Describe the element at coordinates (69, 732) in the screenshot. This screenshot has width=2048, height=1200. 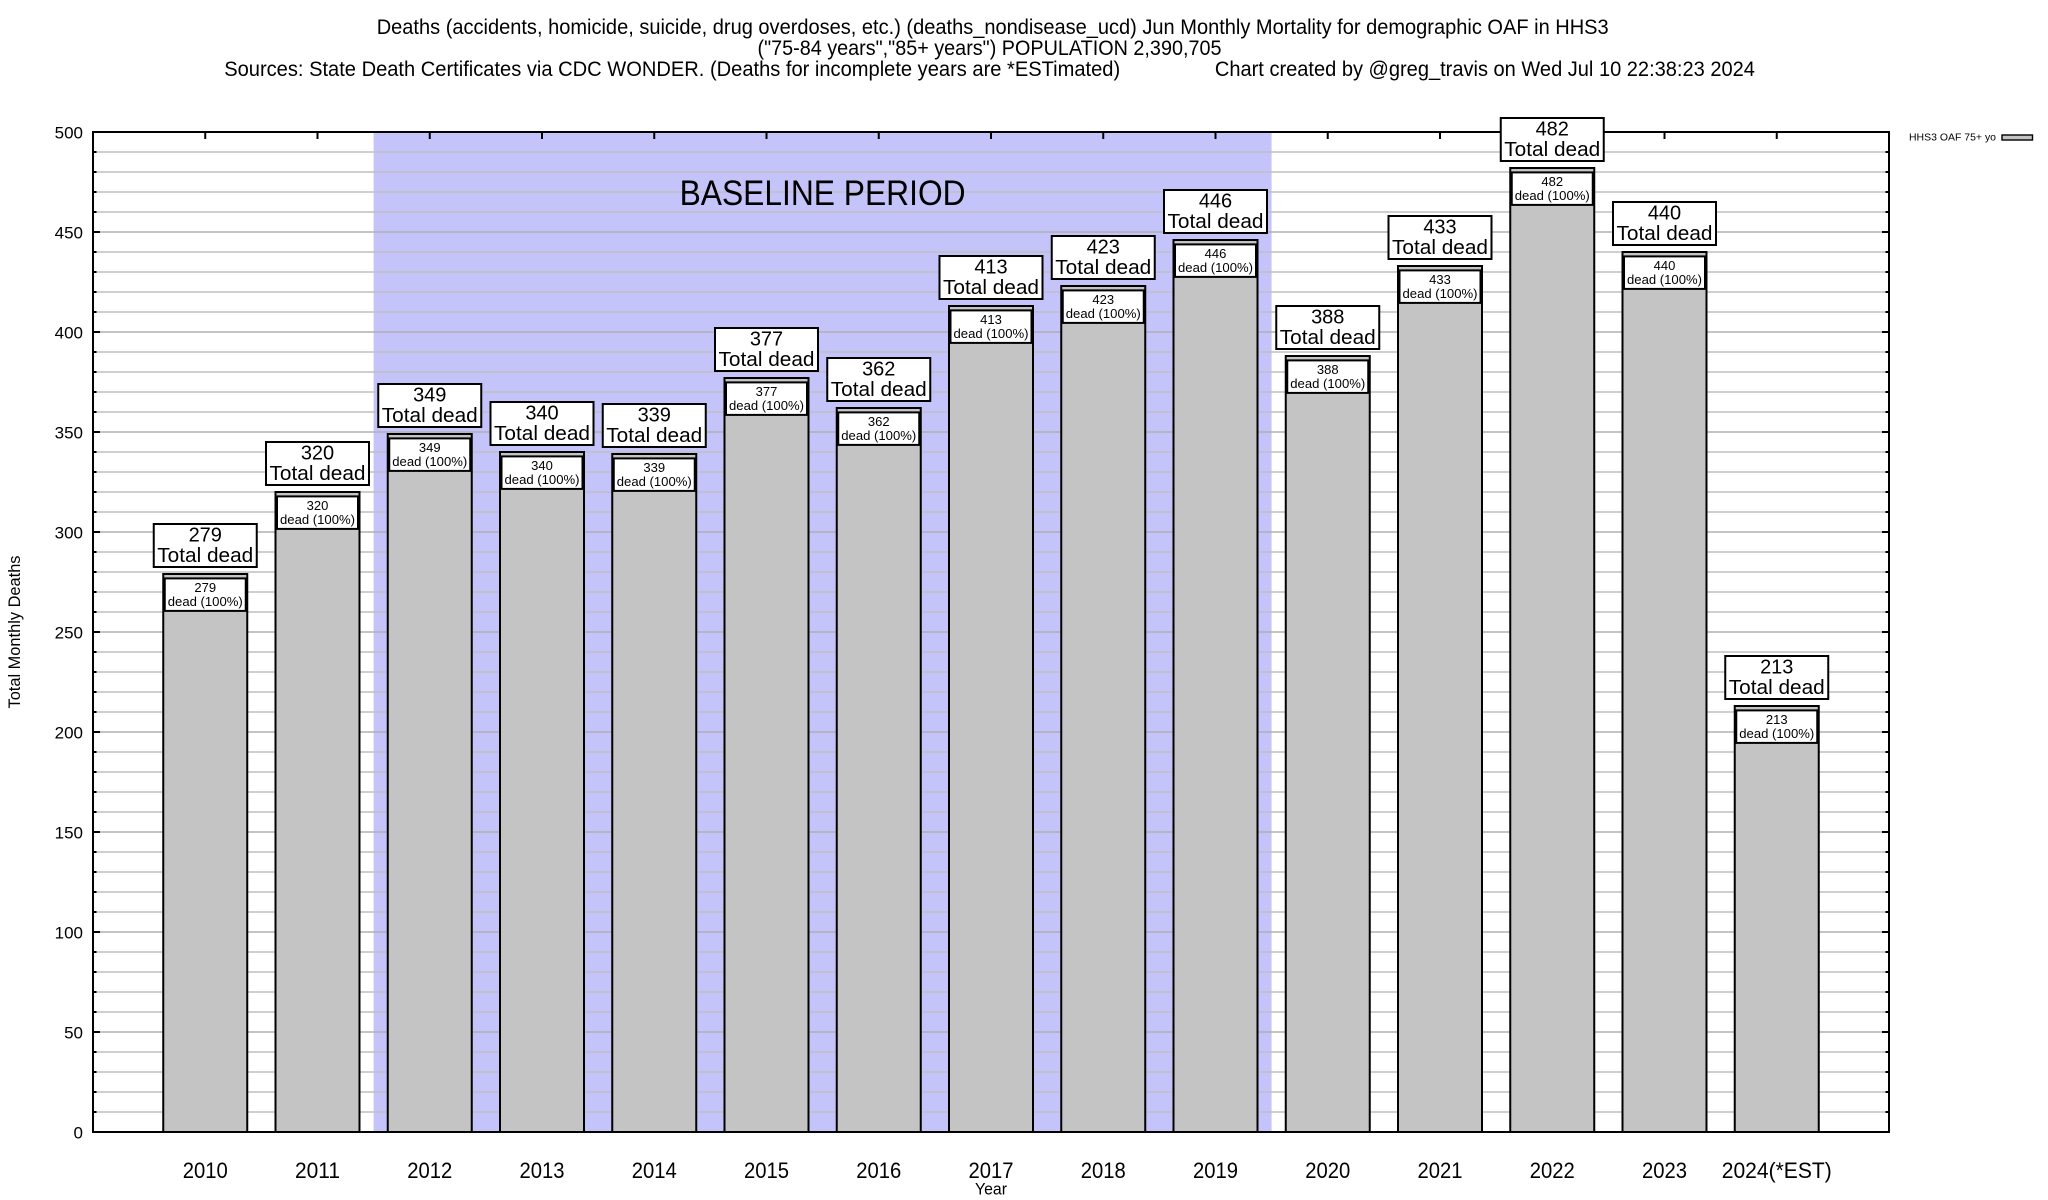
I see `svg-text: 200` at that location.